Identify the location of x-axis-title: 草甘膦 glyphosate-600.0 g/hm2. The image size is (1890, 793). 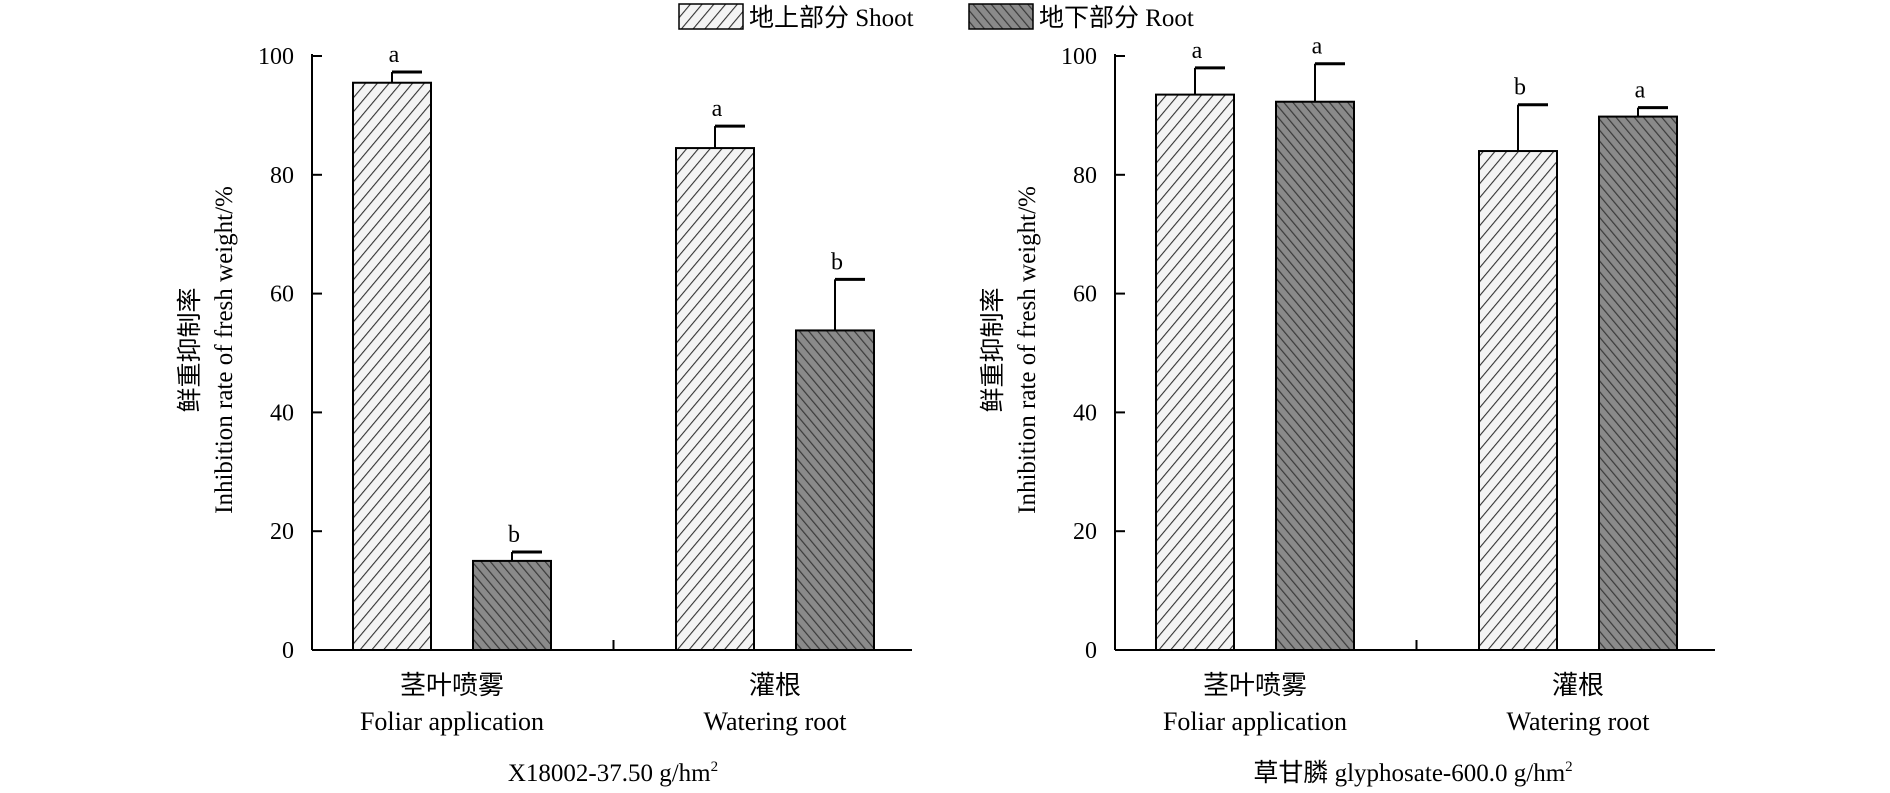
(1412, 773).